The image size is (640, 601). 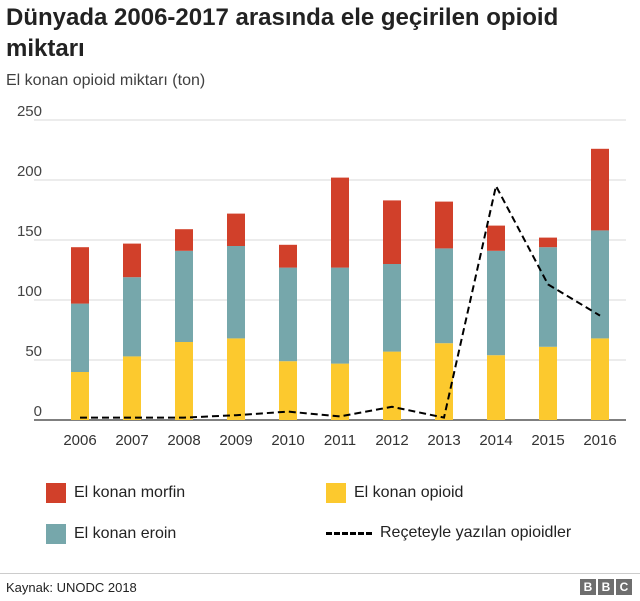 I want to click on legend-heroin: El konan eroin, so click(x=111, y=534).